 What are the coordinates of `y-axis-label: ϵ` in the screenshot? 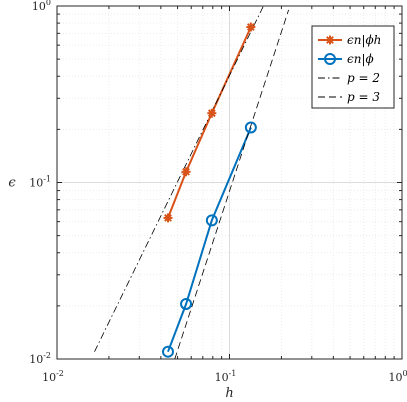 It's located at (12, 183).